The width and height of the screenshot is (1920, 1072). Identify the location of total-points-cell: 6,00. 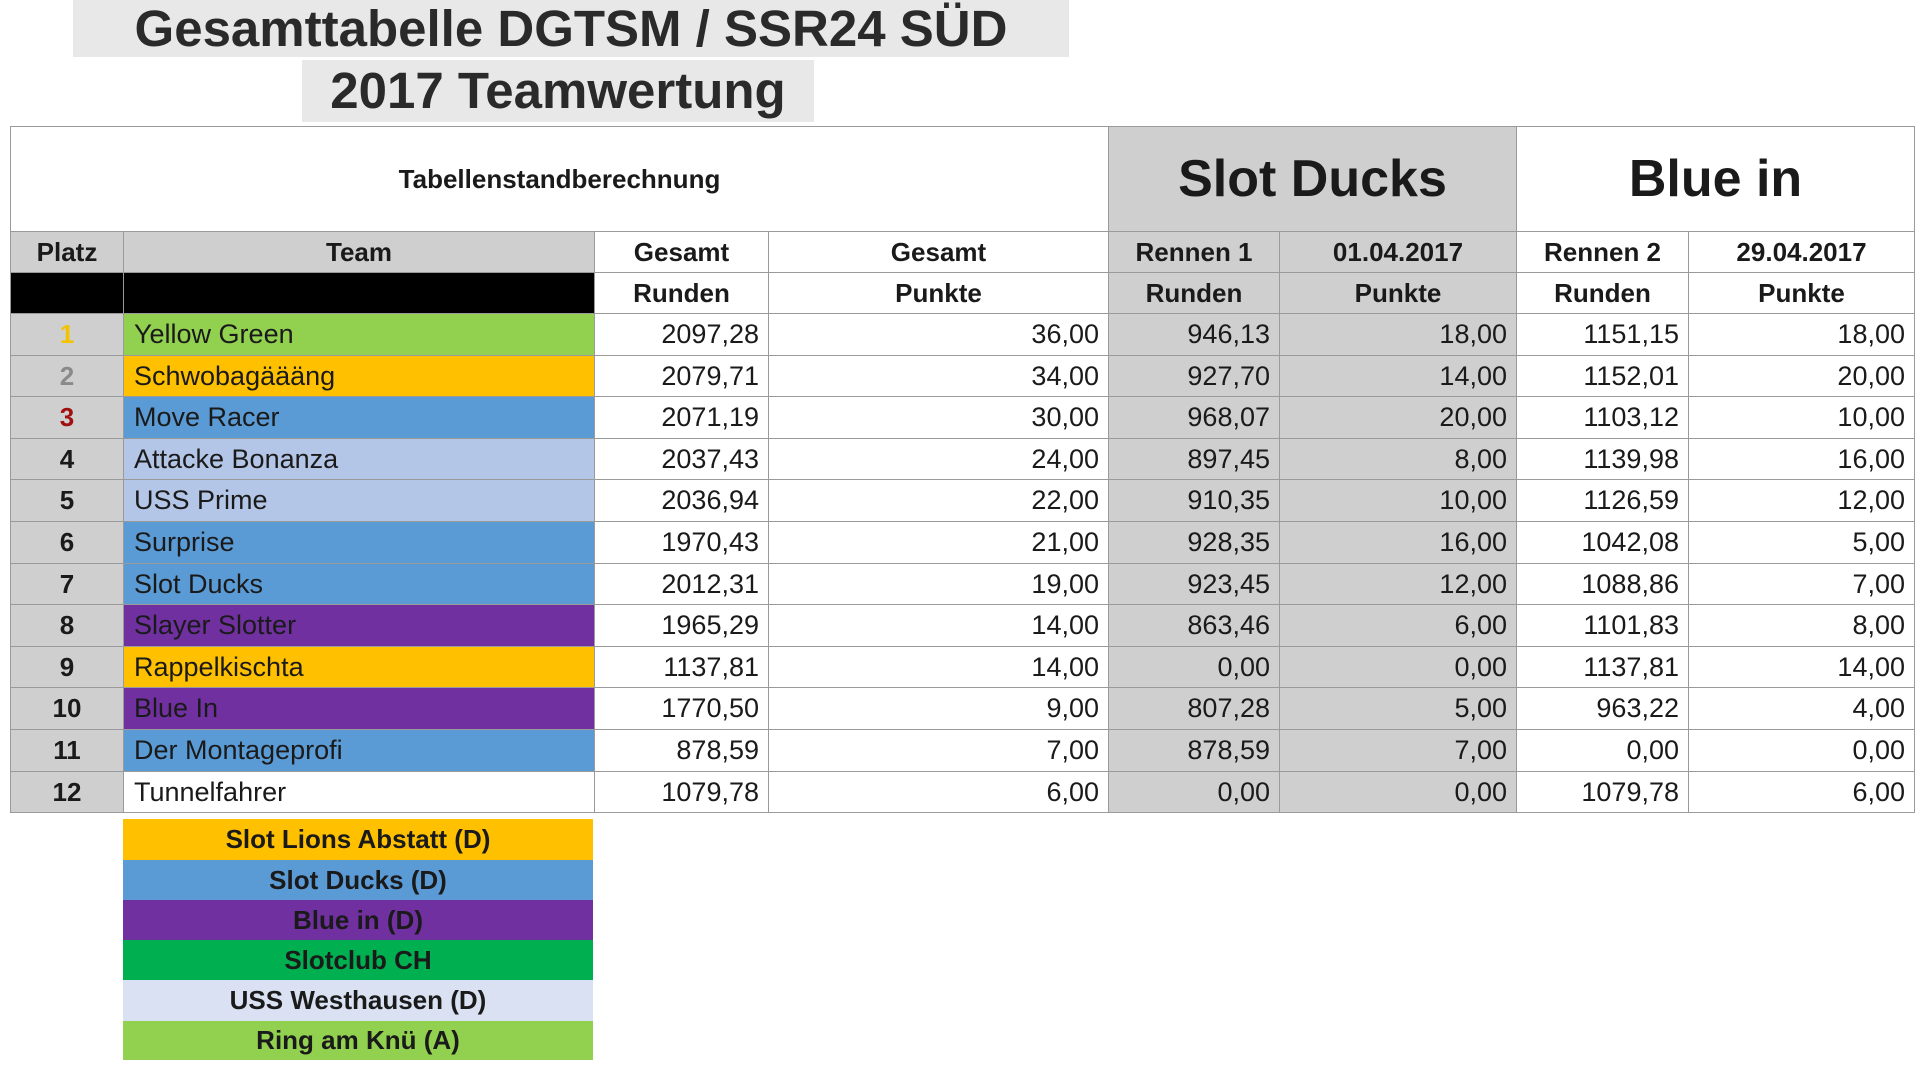
(938, 792).